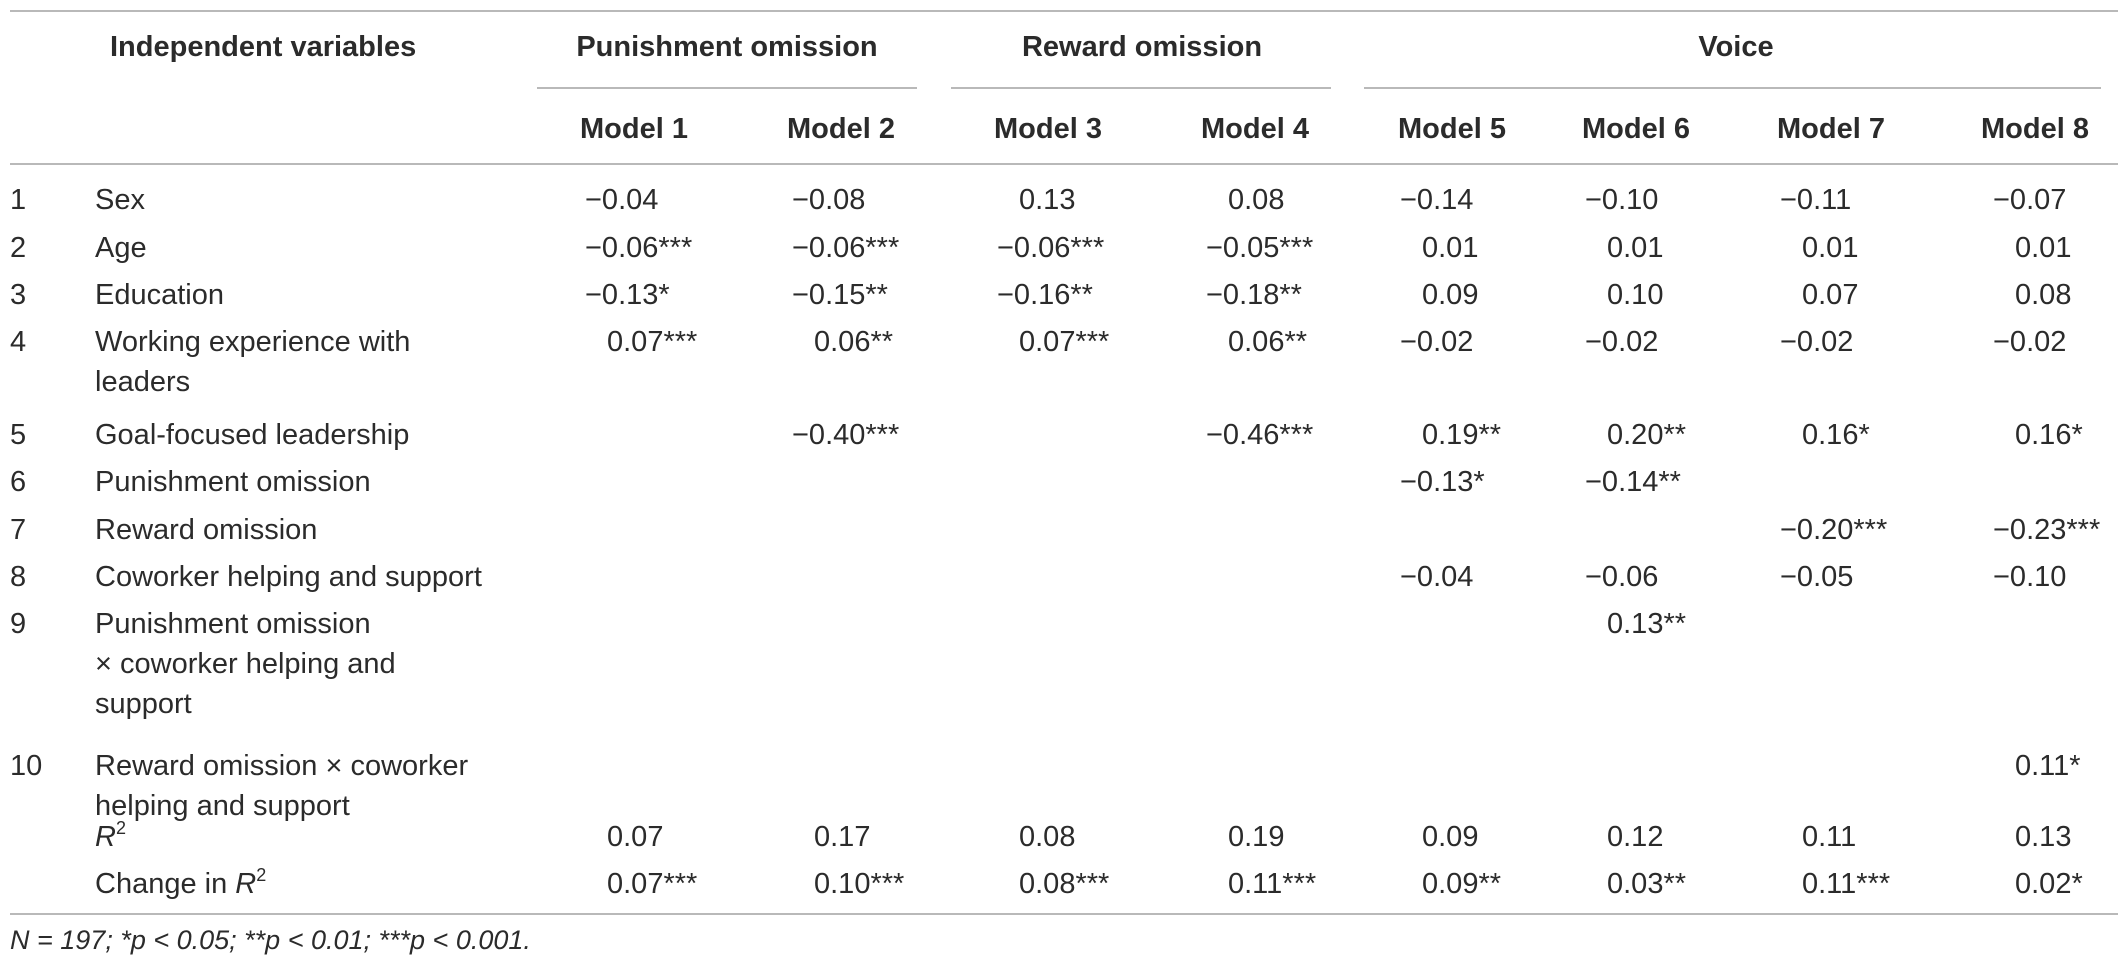 The image size is (2128, 967). What do you see at coordinates (1260, 248) in the screenshot?
I see `table-cell: −0.05***` at bounding box center [1260, 248].